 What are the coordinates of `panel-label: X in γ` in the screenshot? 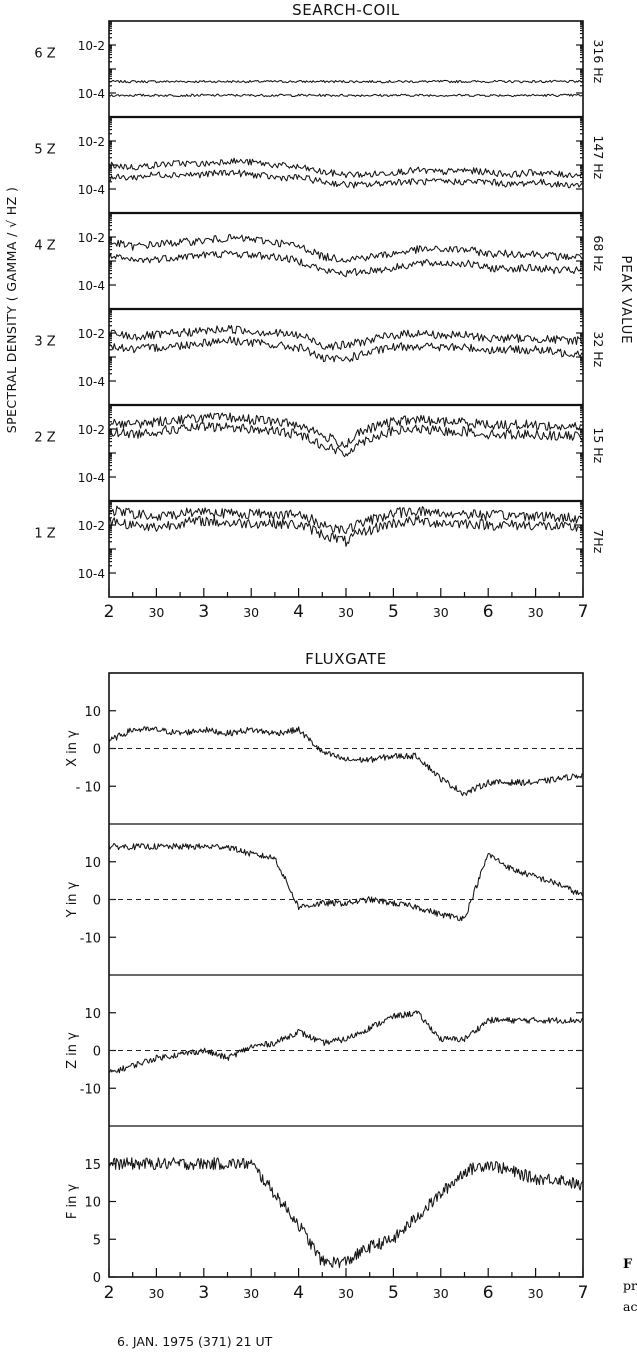 It's located at (72, 748).